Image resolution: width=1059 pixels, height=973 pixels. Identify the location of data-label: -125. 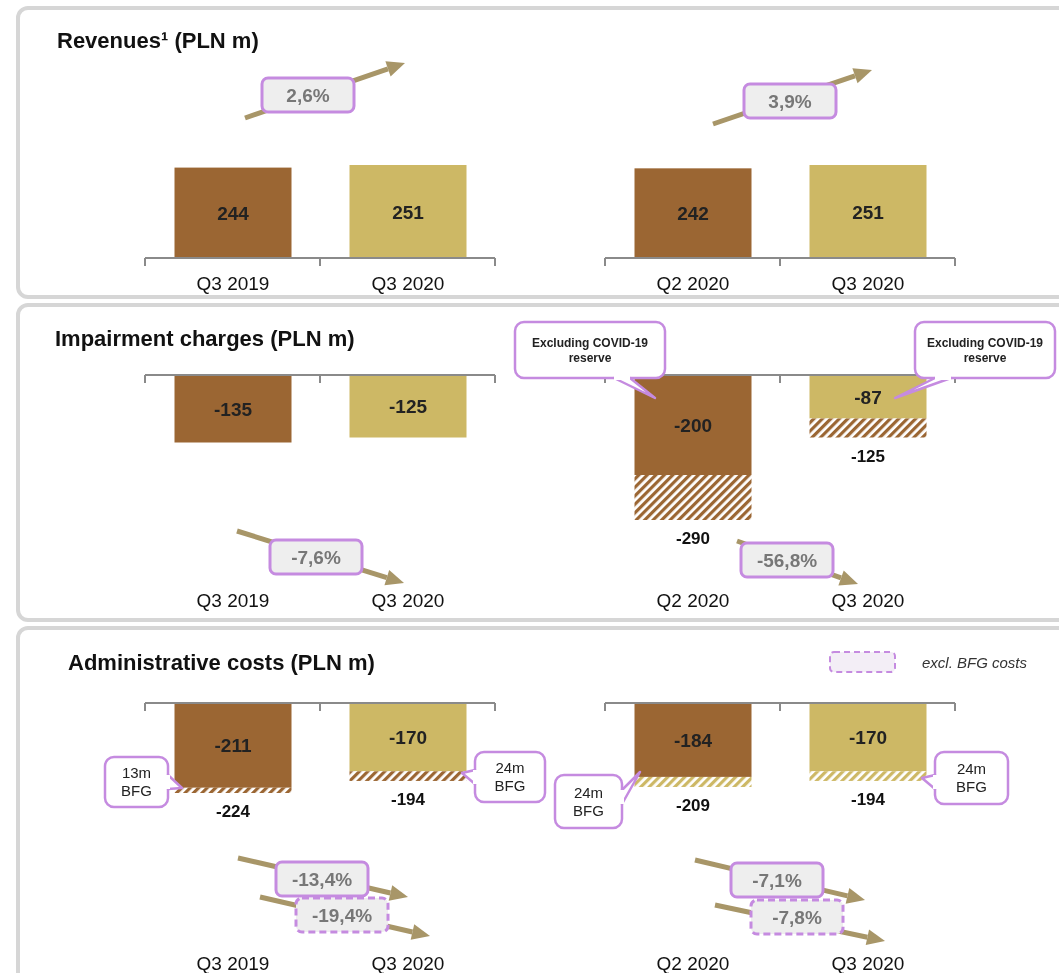
(408, 407).